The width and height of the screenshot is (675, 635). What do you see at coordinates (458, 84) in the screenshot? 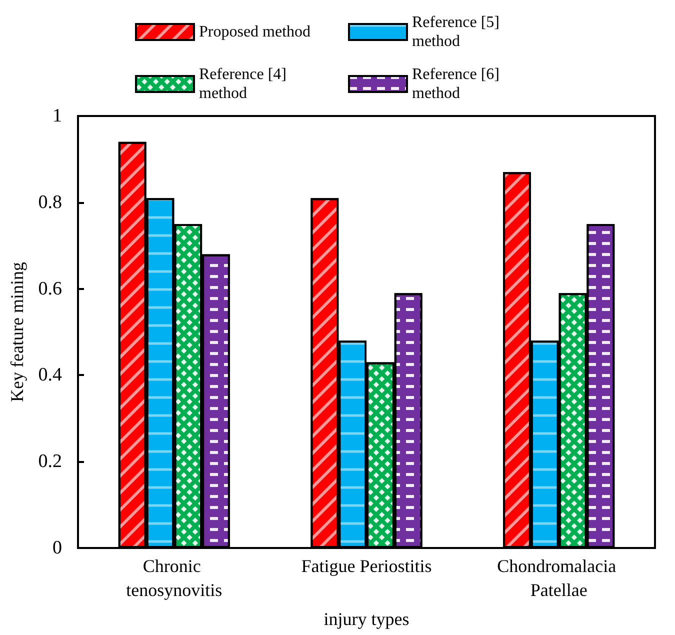
I see `legend-label: Reference [6] method` at bounding box center [458, 84].